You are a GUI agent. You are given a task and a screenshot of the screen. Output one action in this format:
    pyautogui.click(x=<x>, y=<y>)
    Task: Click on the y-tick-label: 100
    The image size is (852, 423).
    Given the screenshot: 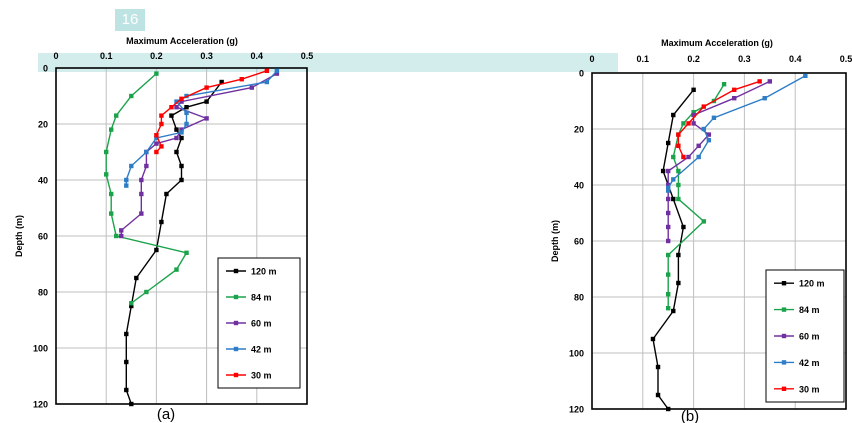 What is the action you would take?
    pyautogui.click(x=576, y=354)
    